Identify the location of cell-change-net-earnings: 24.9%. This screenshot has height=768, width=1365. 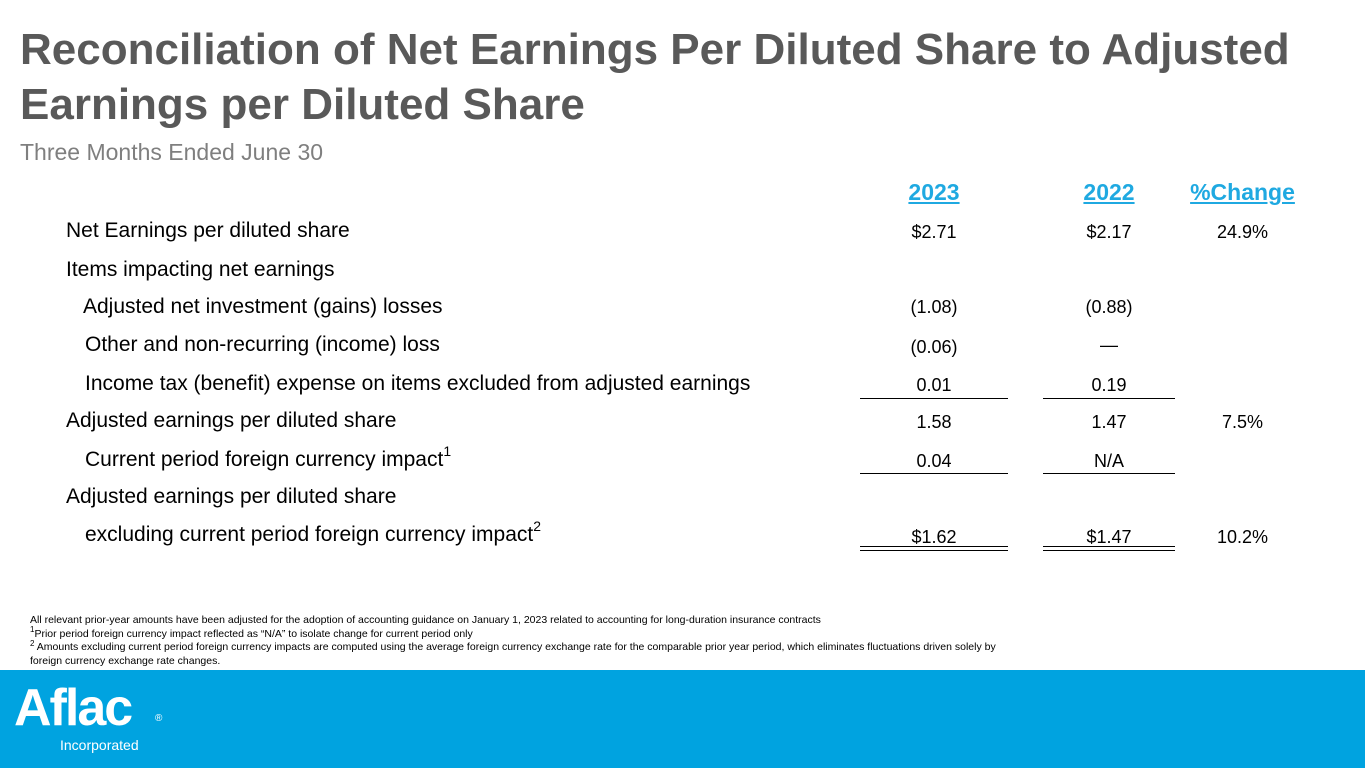
(1242, 232).